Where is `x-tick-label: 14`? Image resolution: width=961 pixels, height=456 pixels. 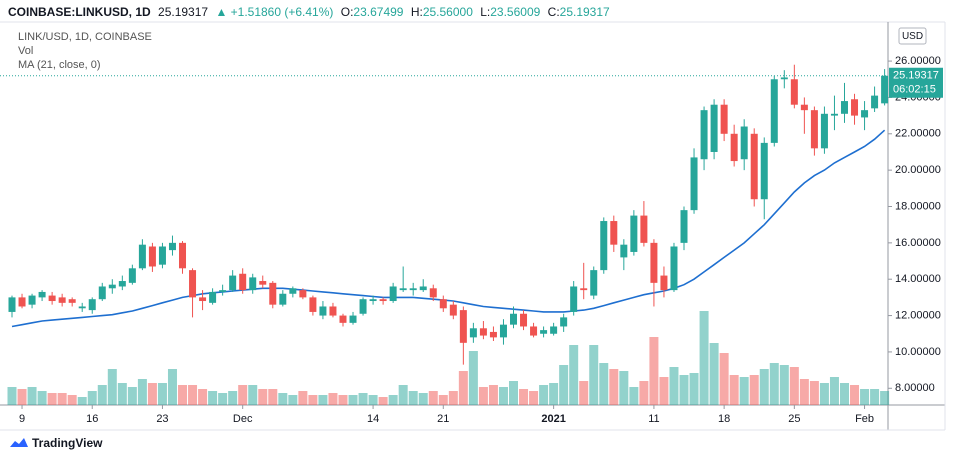 x-tick-label: 14 is located at coordinates (373, 419).